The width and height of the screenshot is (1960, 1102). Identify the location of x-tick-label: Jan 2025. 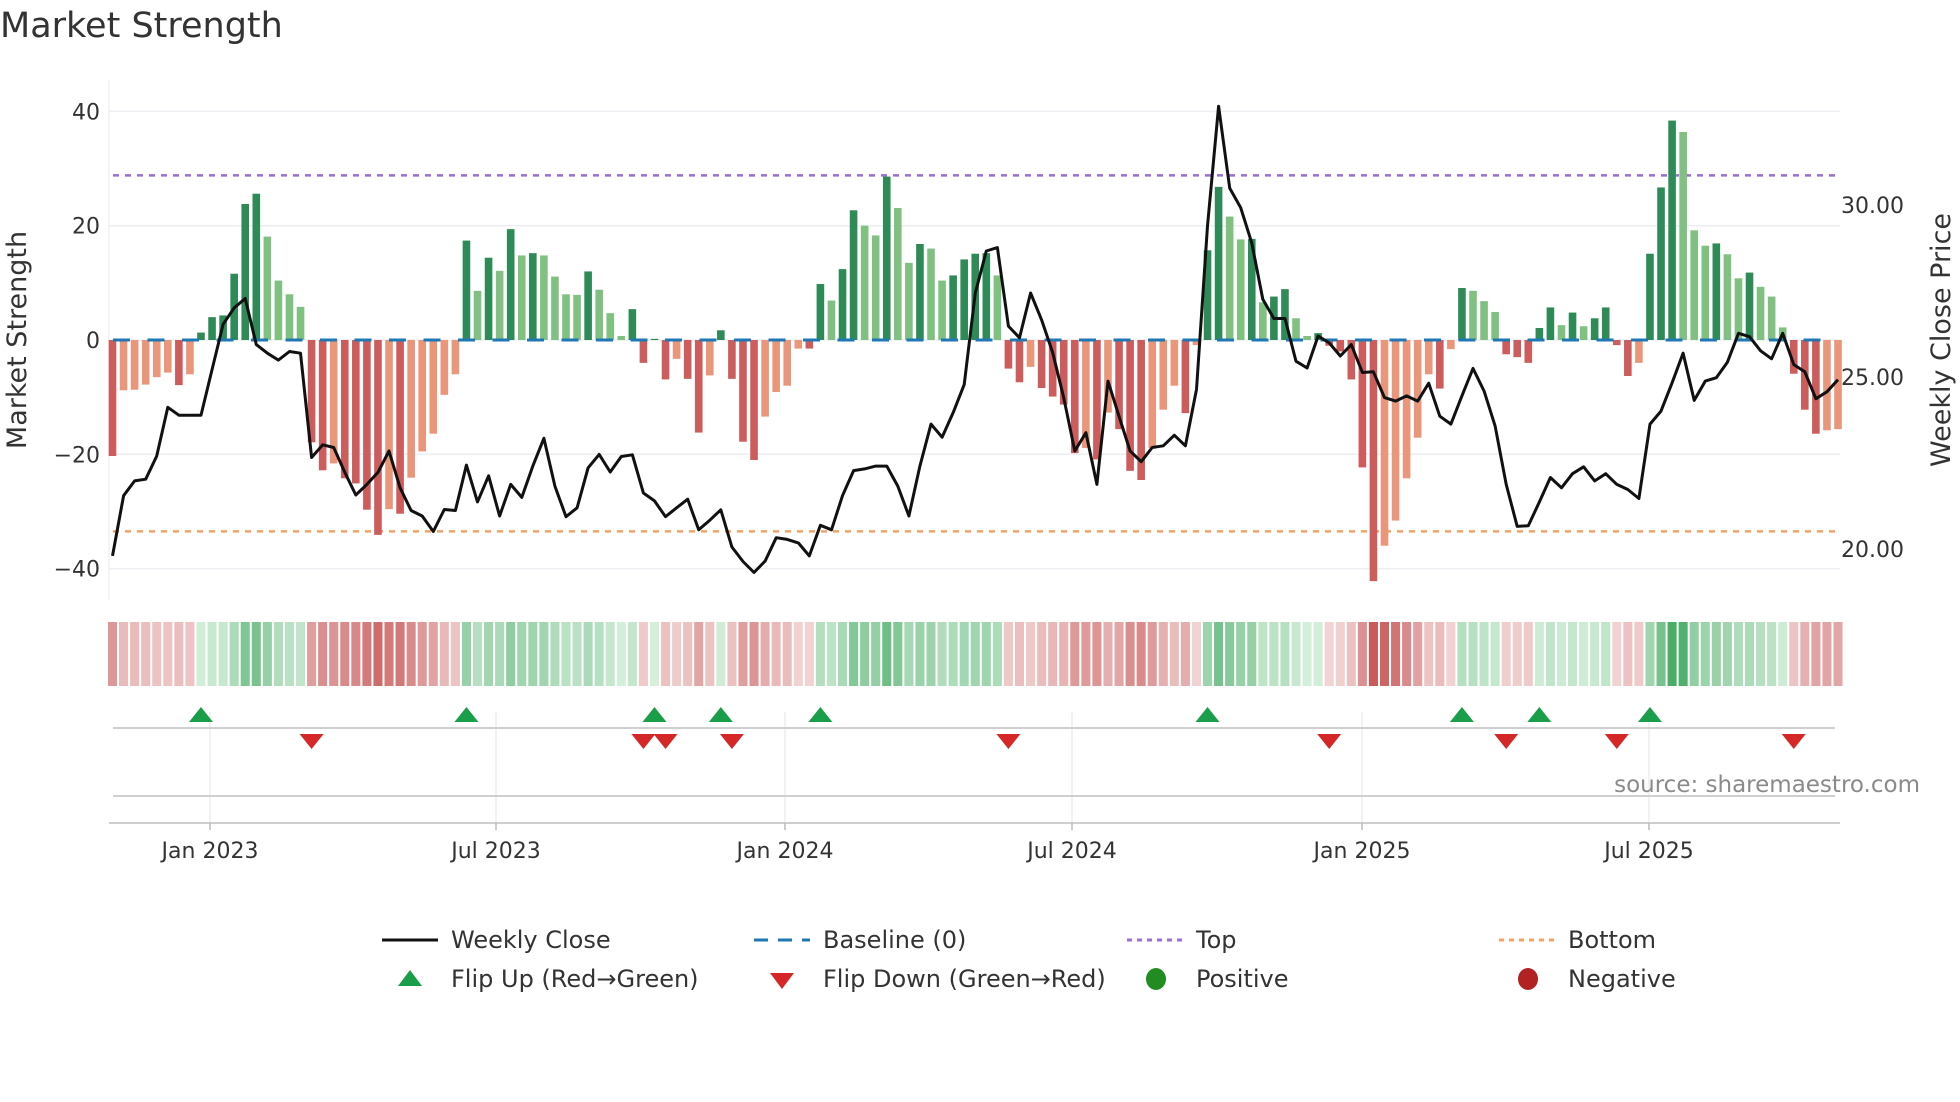
(1361, 851).